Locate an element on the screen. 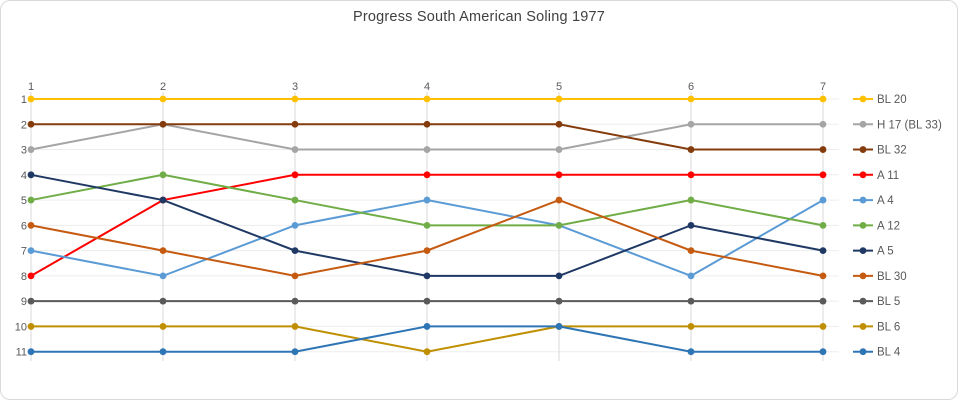 This screenshot has height=402, width=960. legend-label: A 5 is located at coordinates (885, 252).